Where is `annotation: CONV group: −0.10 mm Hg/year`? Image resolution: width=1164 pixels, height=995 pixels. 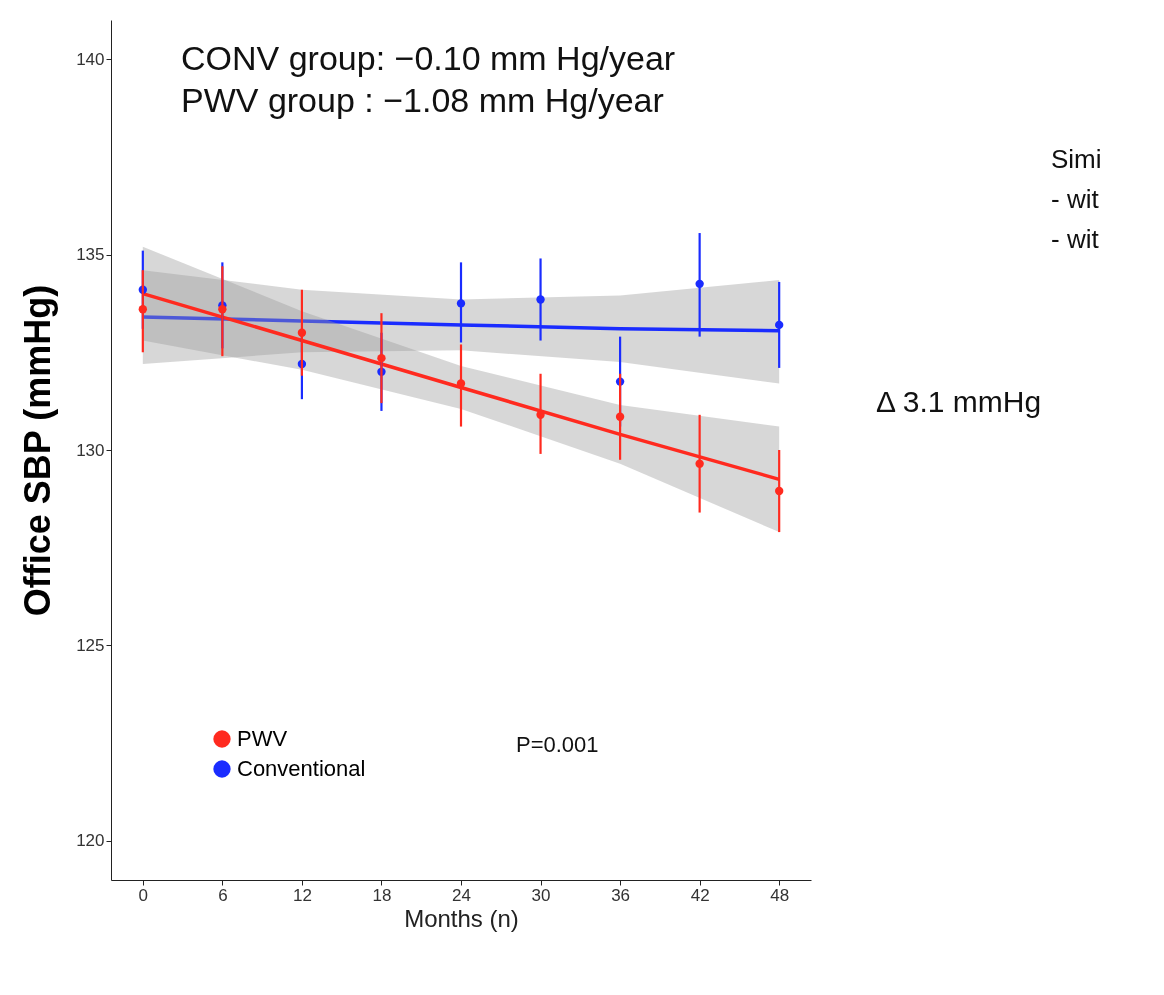 annotation: CONV group: −0.10 mm Hg/year is located at coordinates (428, 58).